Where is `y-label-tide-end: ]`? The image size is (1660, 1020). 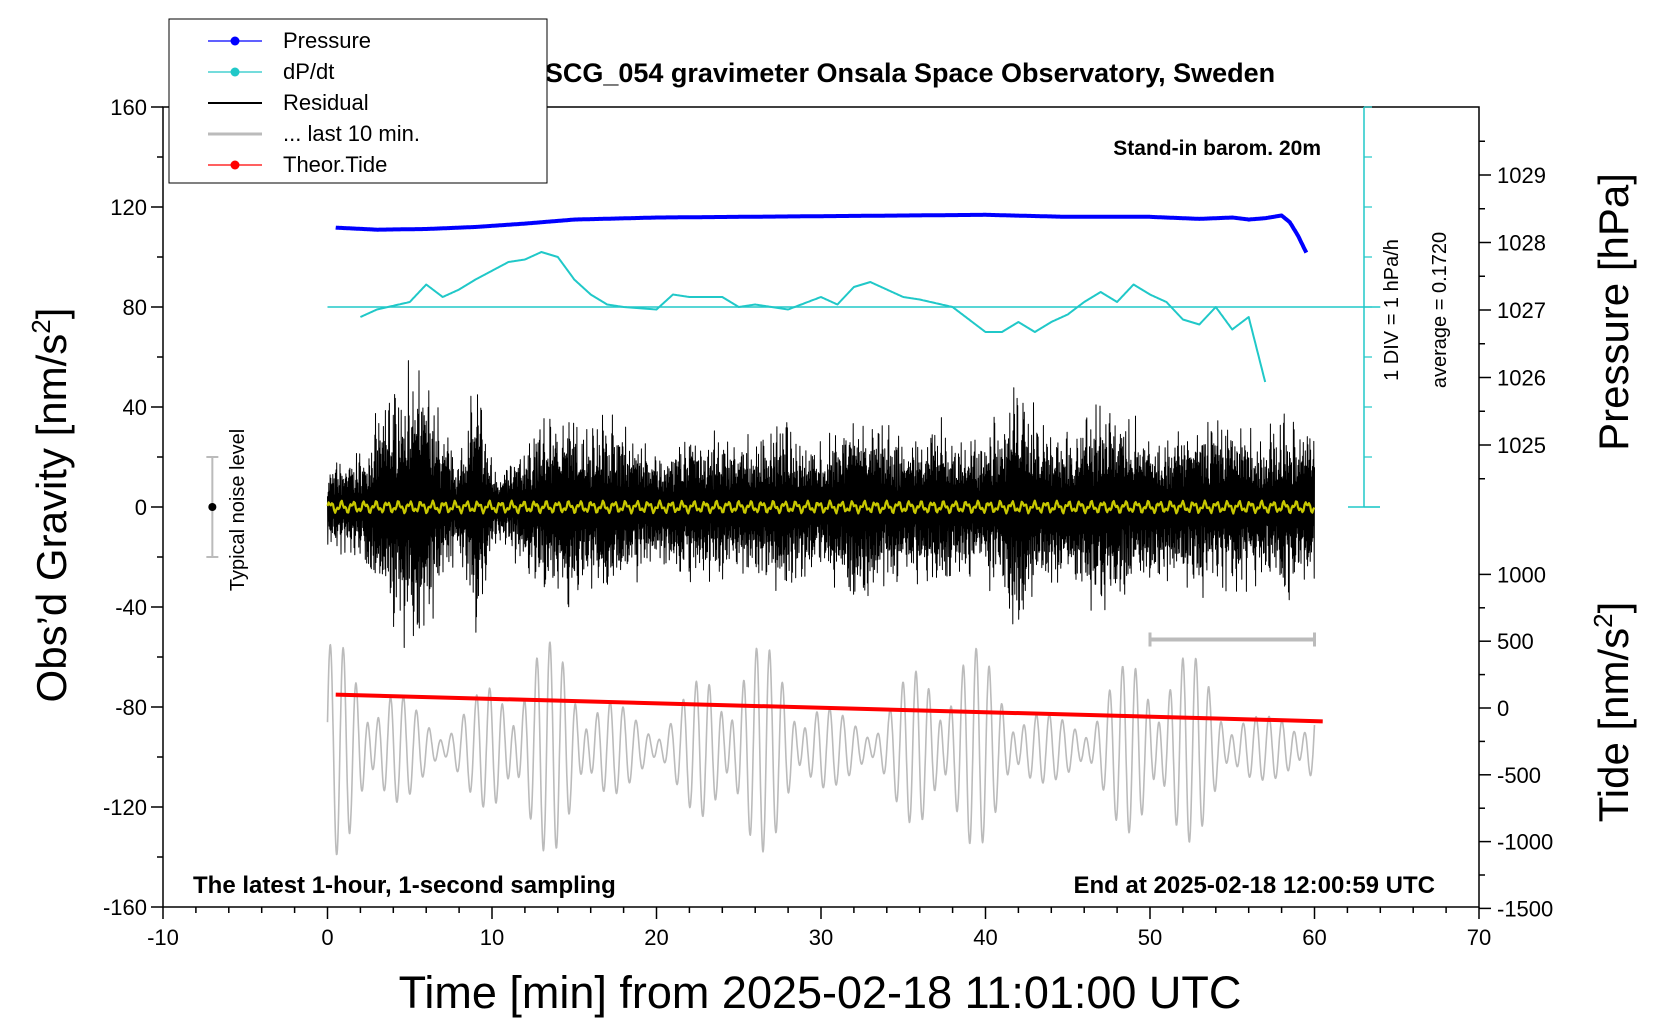
y-label-tide-end: ] is located at coordinates (1613, 608).